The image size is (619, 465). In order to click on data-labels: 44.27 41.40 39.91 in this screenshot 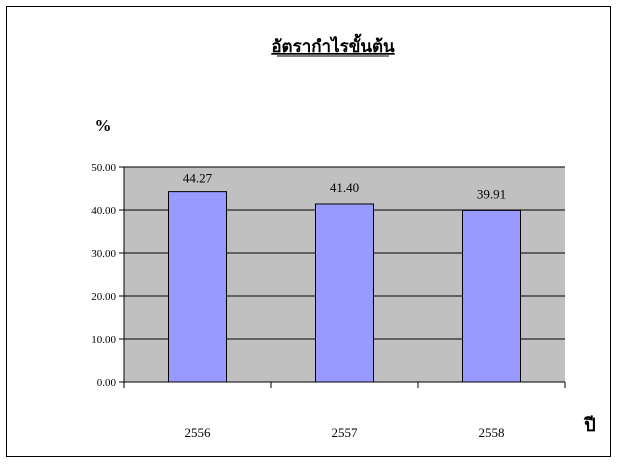, I will do `click(344, 186)`.